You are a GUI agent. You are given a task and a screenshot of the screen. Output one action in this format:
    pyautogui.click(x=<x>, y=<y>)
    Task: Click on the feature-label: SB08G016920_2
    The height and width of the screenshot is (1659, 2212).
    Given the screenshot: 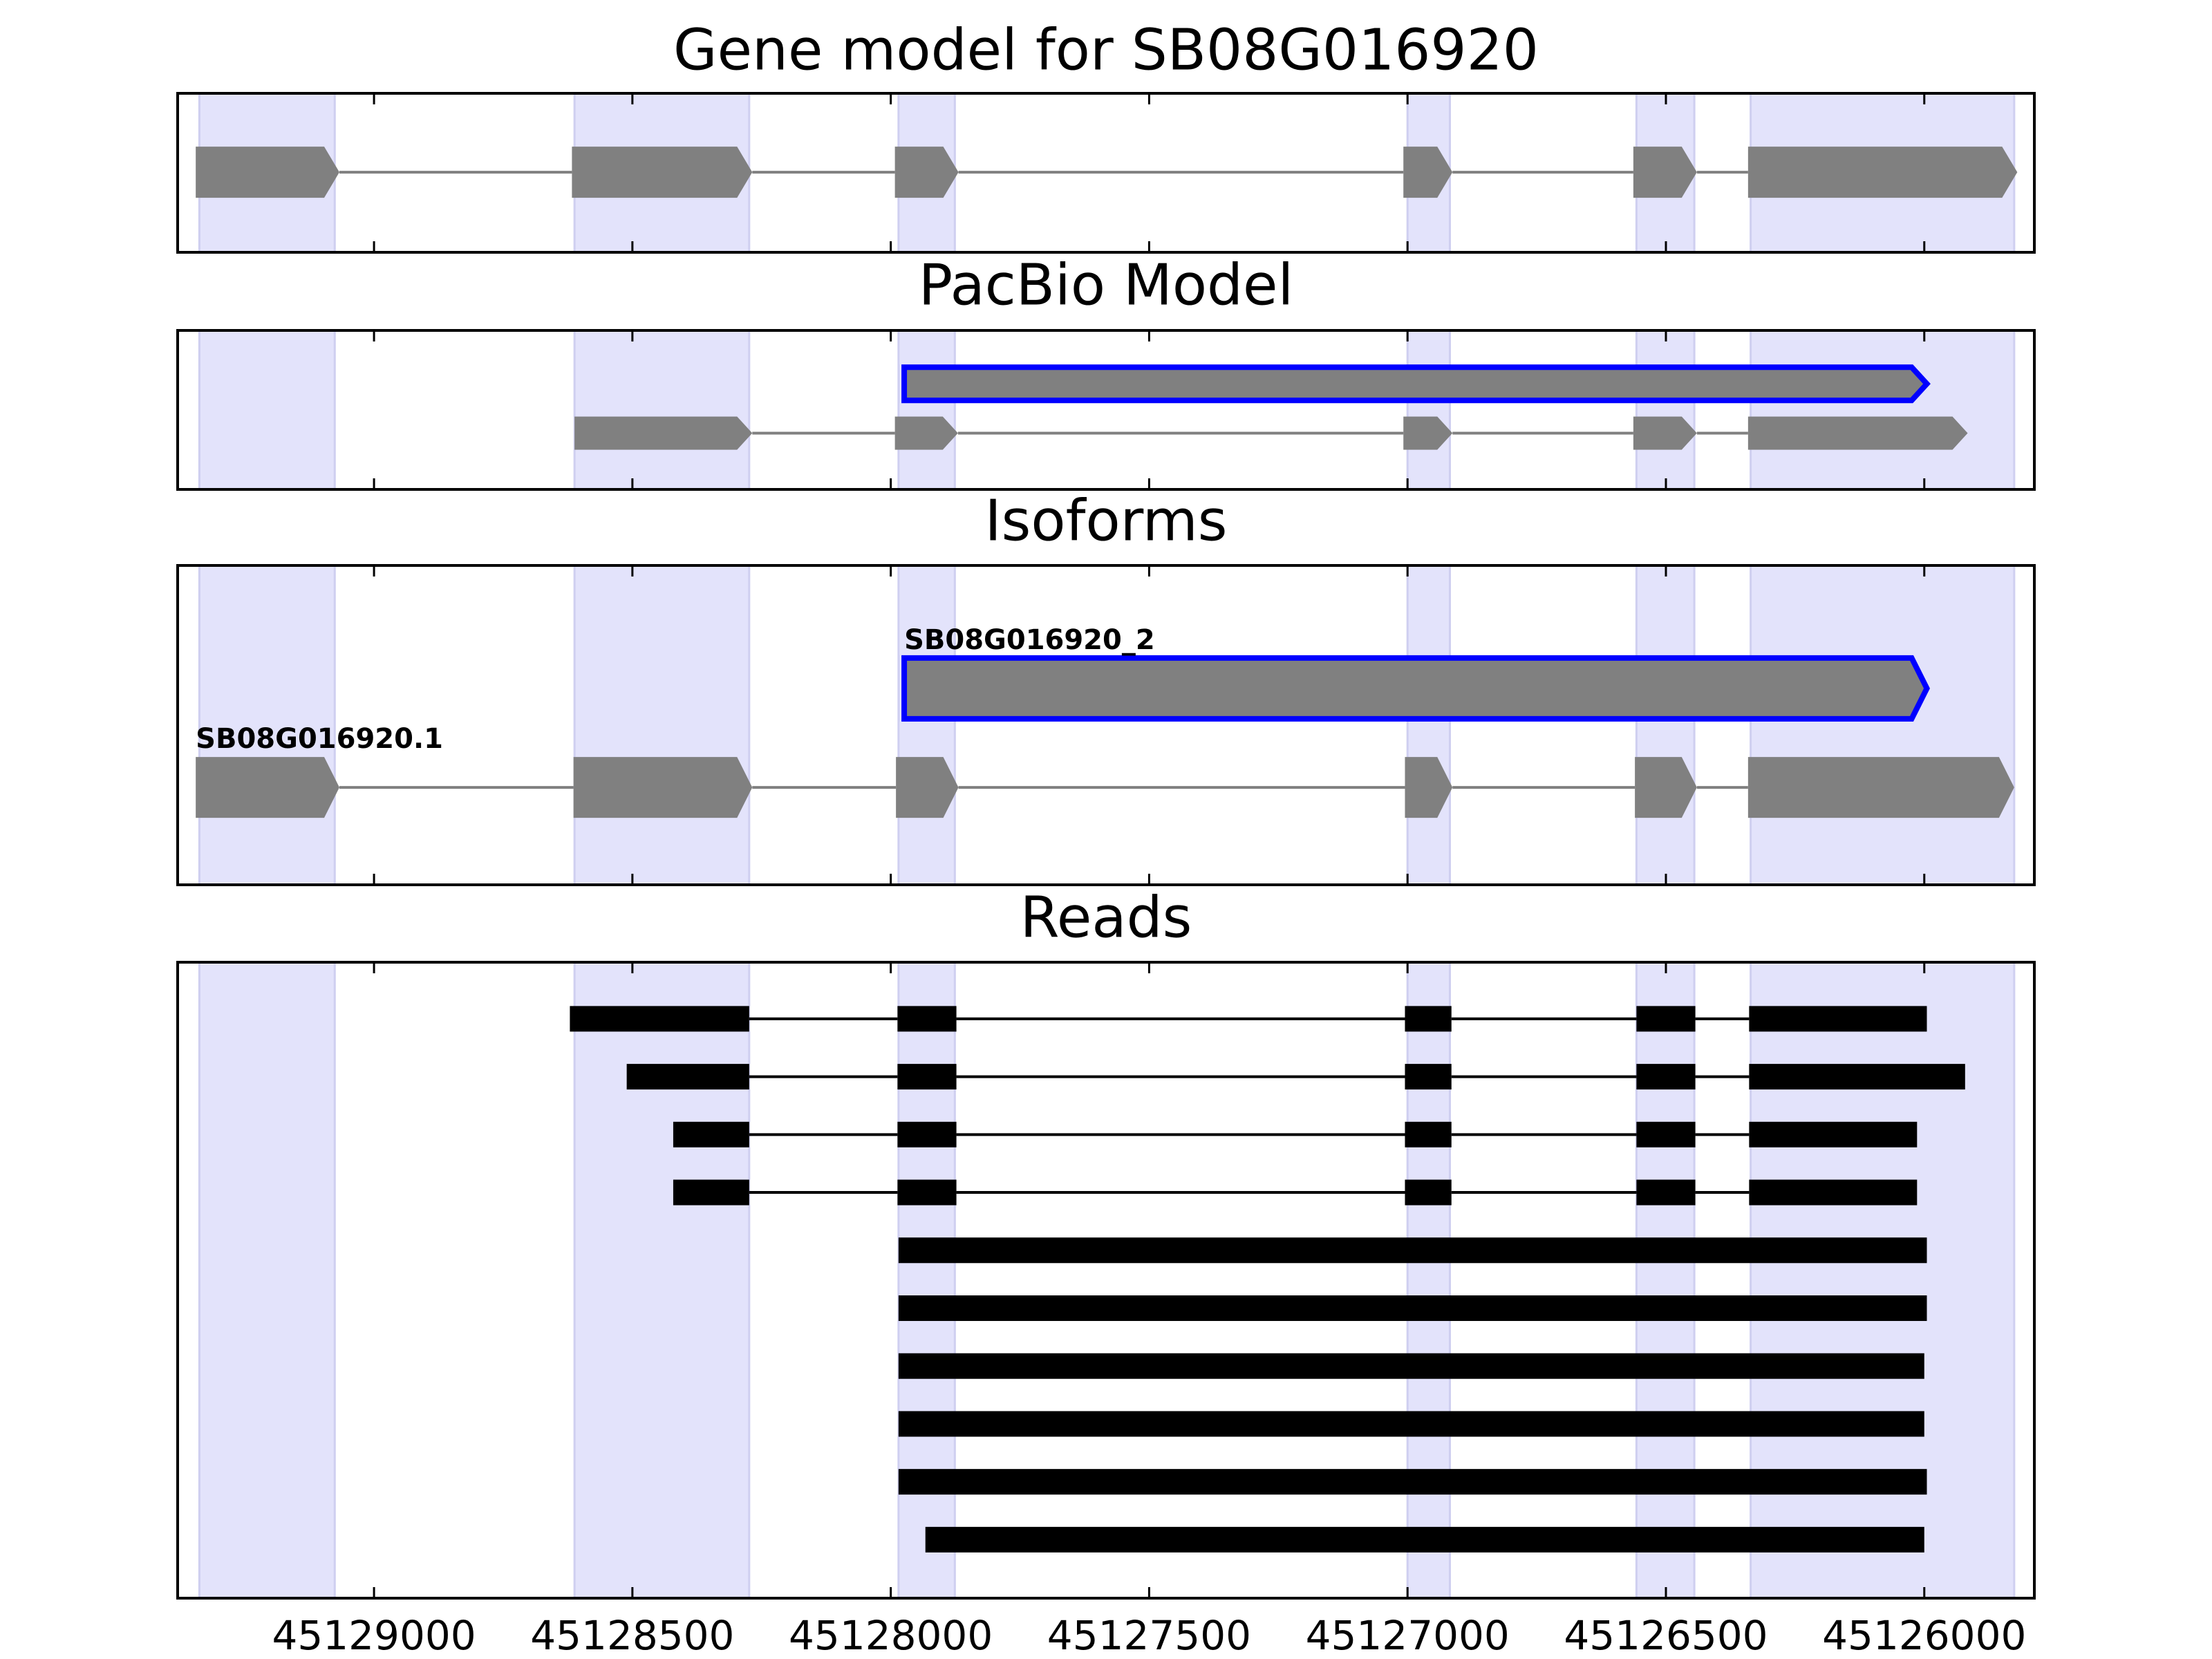 What is the action you would take?
    pyautogui.click(x=1029, y=640)
    